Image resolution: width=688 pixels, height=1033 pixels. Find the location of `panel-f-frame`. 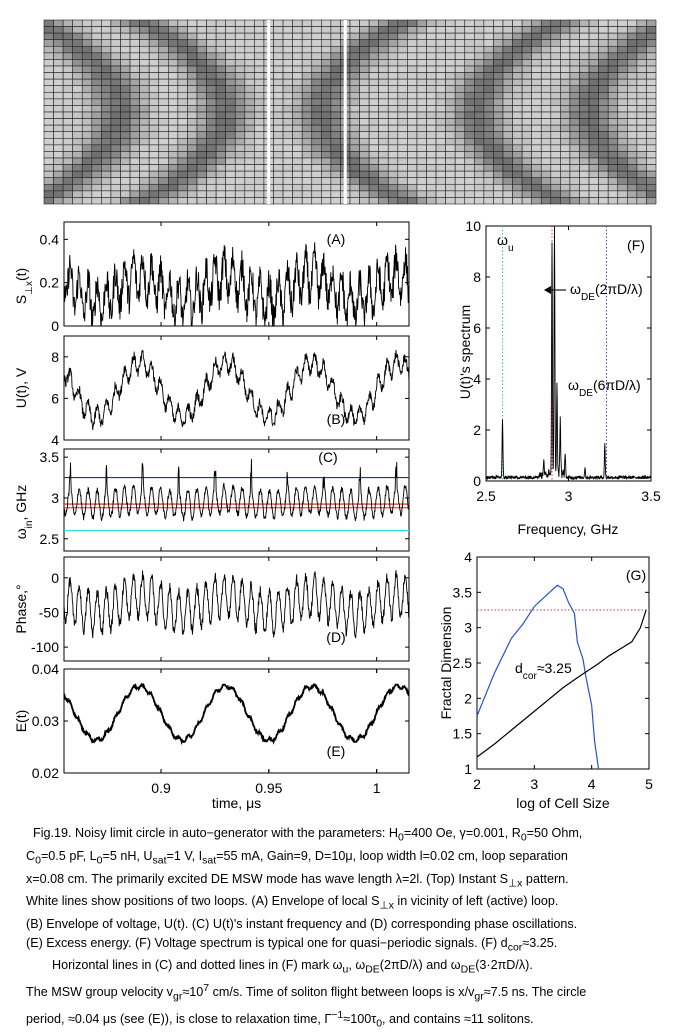

panel-f-frame is located at coordinates (568, 353).